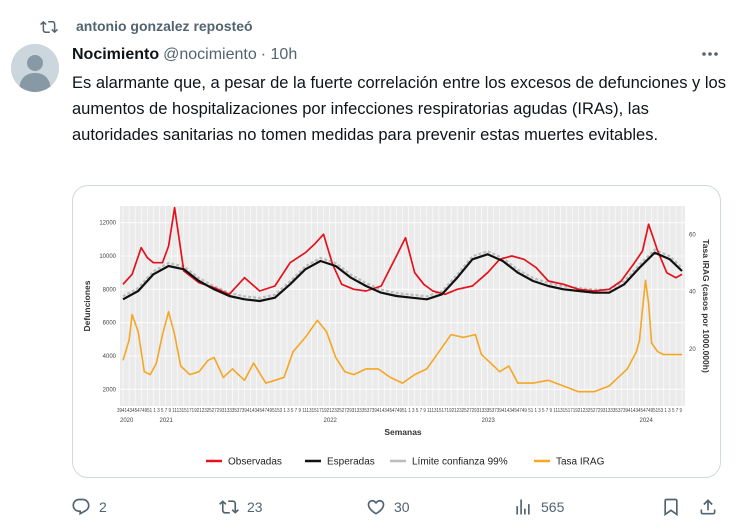 The image size is (744, 530). I want to click on y-tick-label: 8000, so click(110, 290).